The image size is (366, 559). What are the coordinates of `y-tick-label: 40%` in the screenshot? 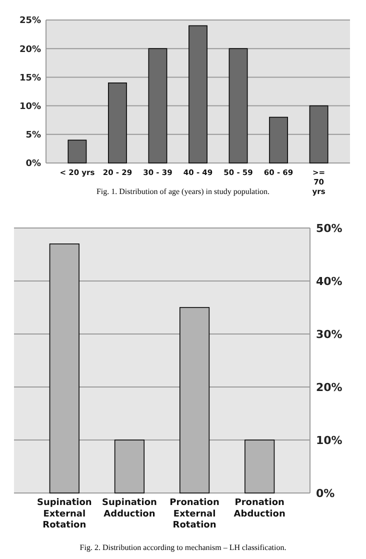 It's located at (329, 281).